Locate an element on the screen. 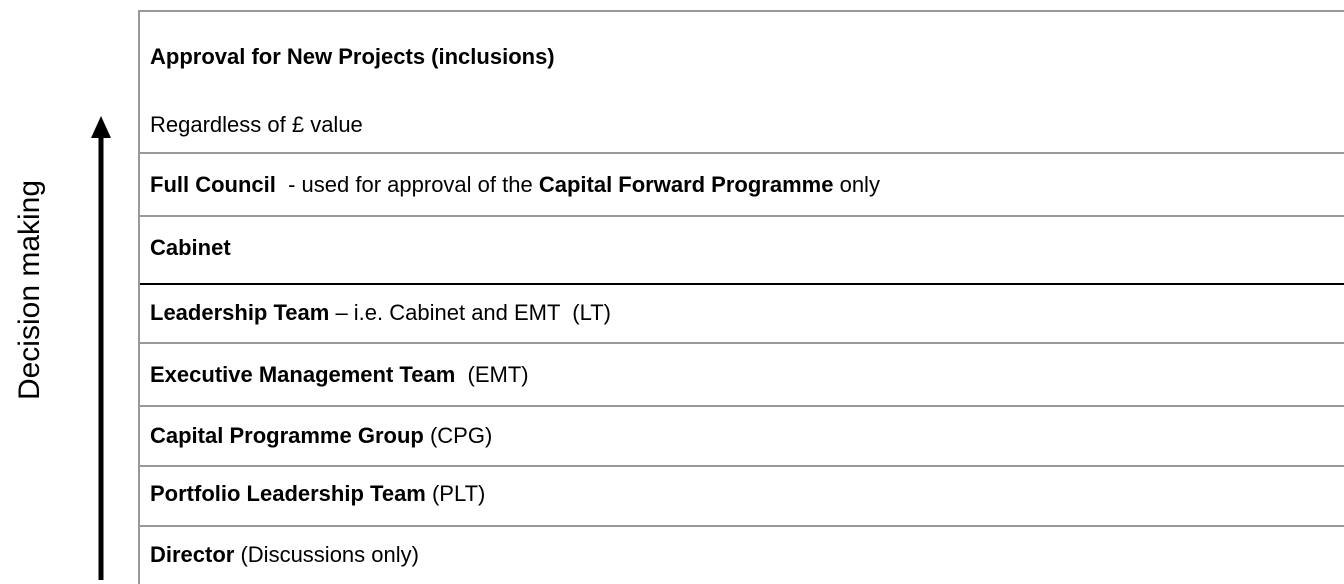 The height and width of the screenshot is (584, 1344). text: (Discussions only) is located at coordinates (326, 554).